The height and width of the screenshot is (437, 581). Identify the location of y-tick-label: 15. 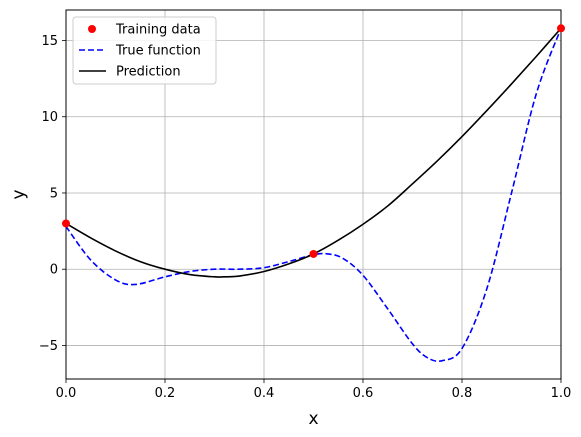
(49, 41).